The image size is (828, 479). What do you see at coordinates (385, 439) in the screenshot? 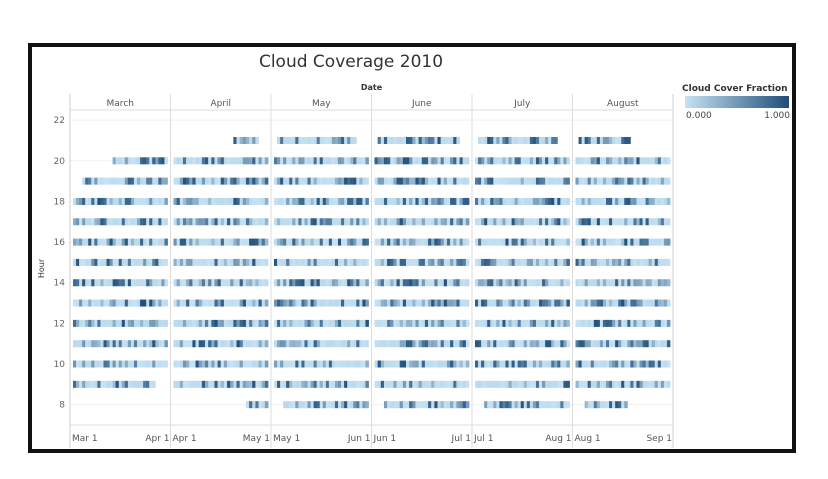
I see `x-tick-label-start: Jun 1` at bounding box center [385, 439].